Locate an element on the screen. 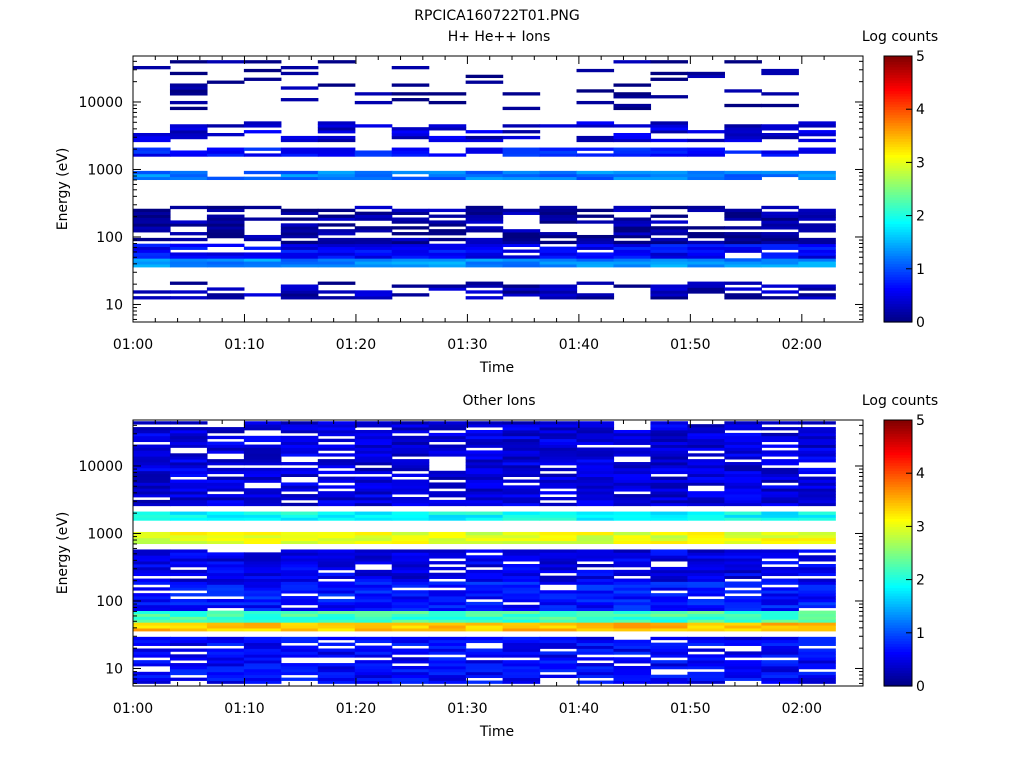 The height and width of the screenshot is (768, 1024). x-tick-label: 01:40 is located at coordinates (579, 709).